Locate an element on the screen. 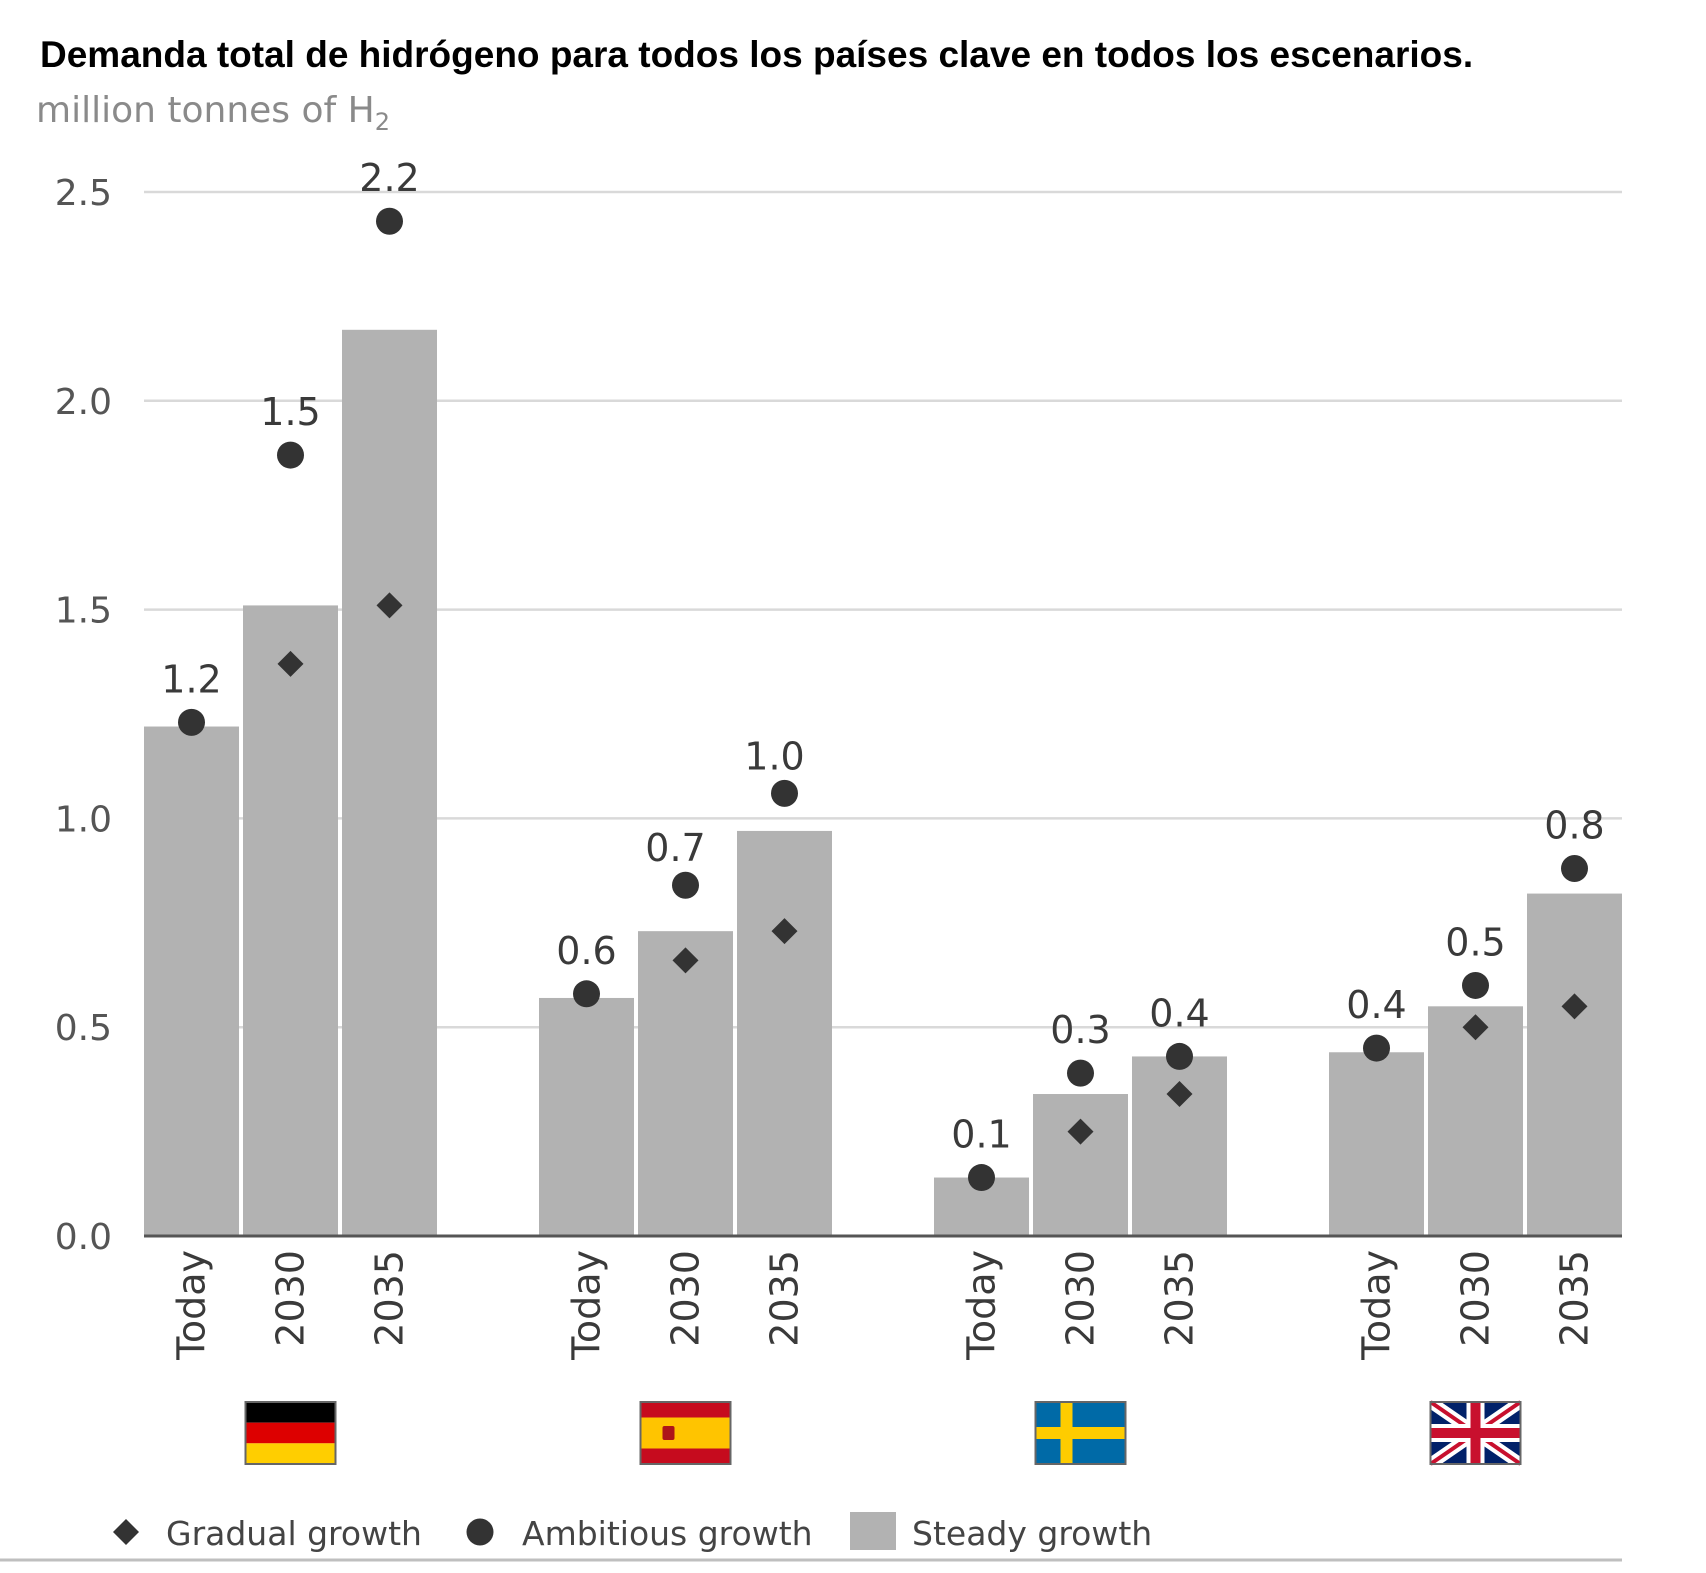  flag-es is located at coordinates (685, 1433).